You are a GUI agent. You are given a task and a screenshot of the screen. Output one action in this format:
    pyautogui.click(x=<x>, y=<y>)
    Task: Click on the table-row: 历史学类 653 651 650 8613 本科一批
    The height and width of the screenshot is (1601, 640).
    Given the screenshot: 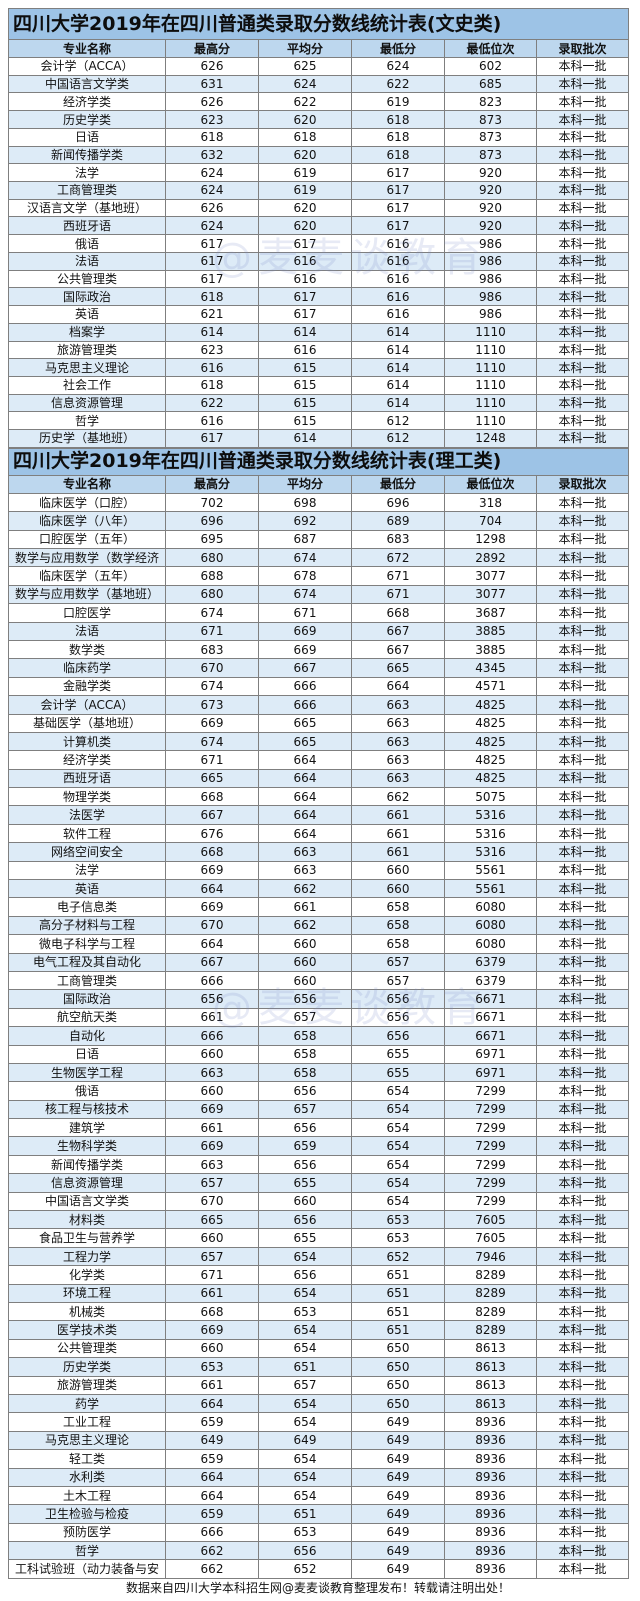 What is the action you would take?
    pyautogui.click(x=319, y=1367)
    